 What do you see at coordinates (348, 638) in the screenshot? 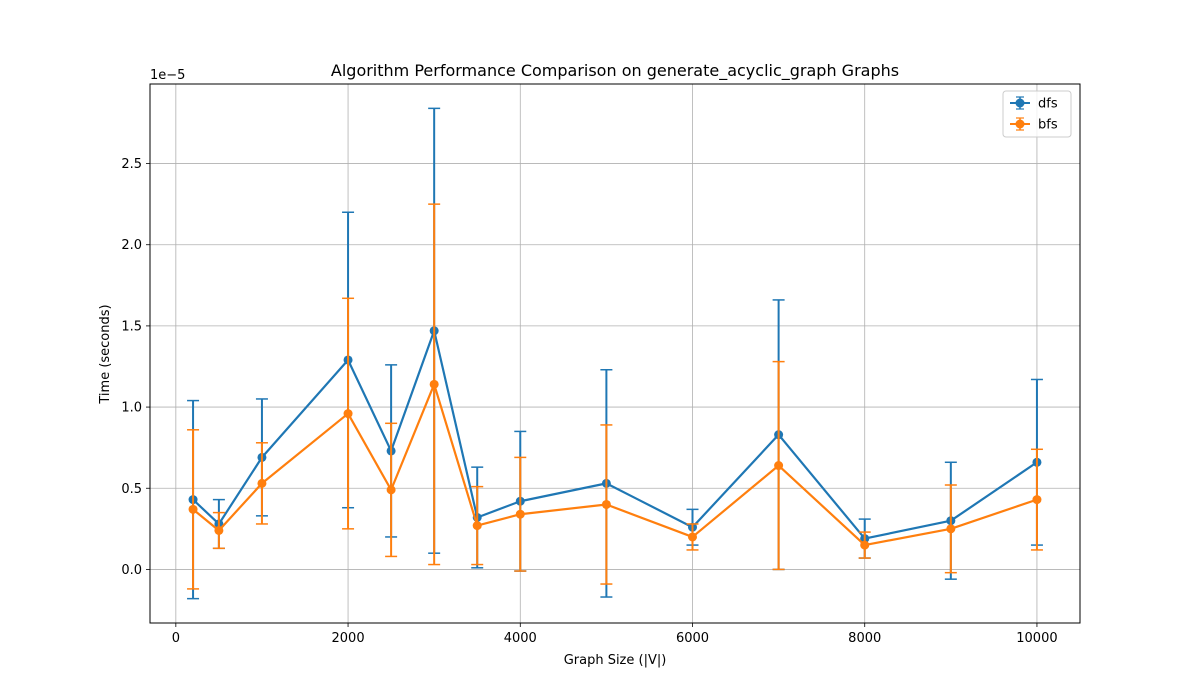
I see `x-tick-label: 2000` at bounding box center [348, 638].